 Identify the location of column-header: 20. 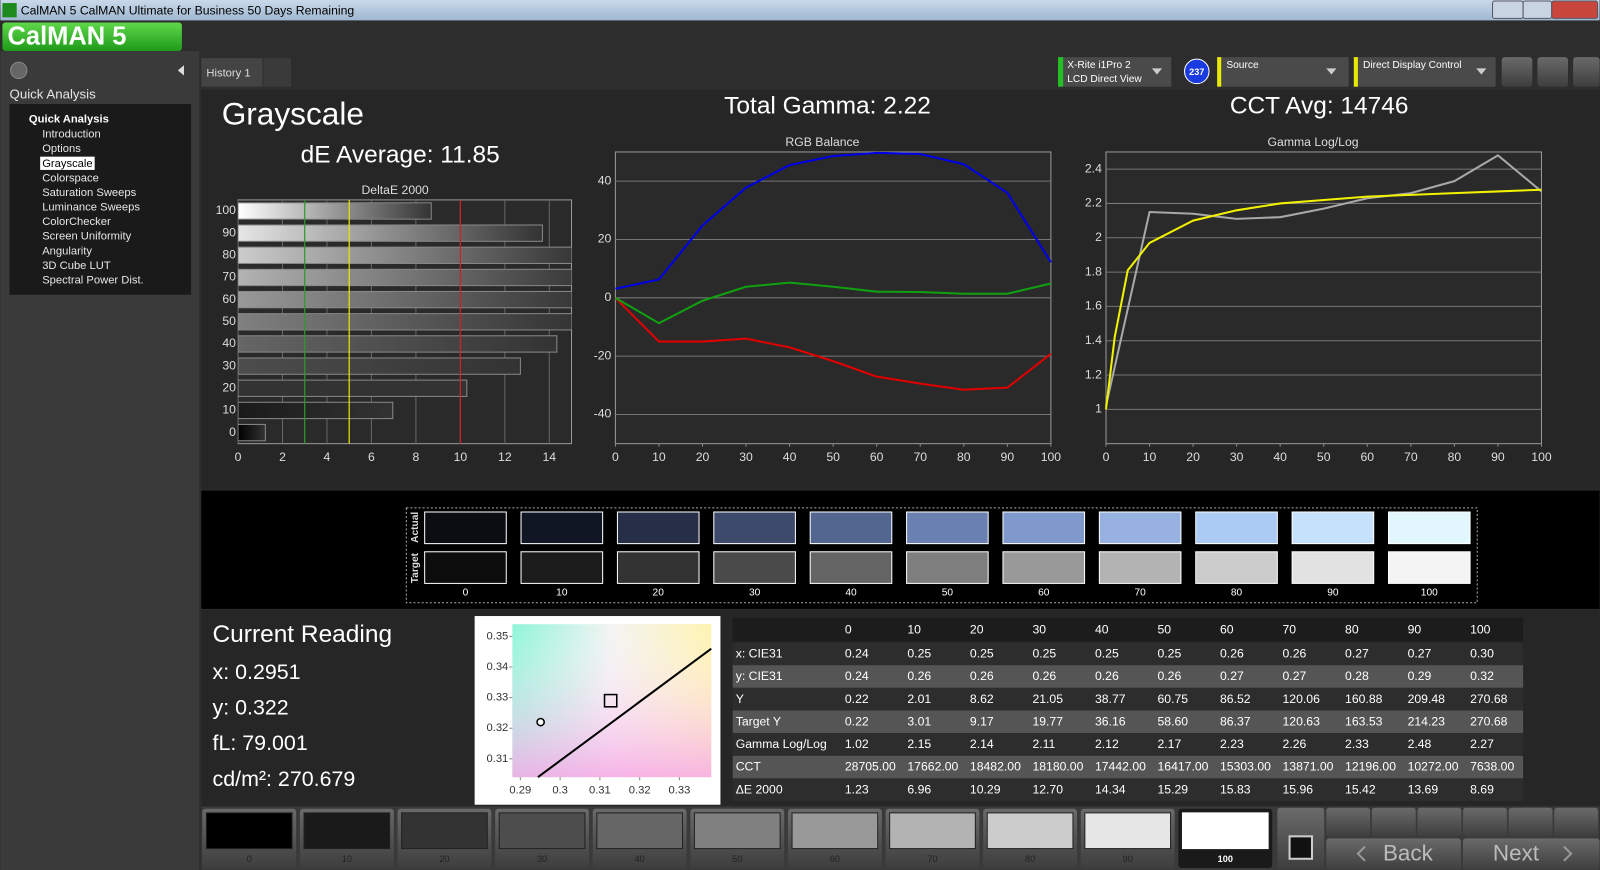
(977, 630).